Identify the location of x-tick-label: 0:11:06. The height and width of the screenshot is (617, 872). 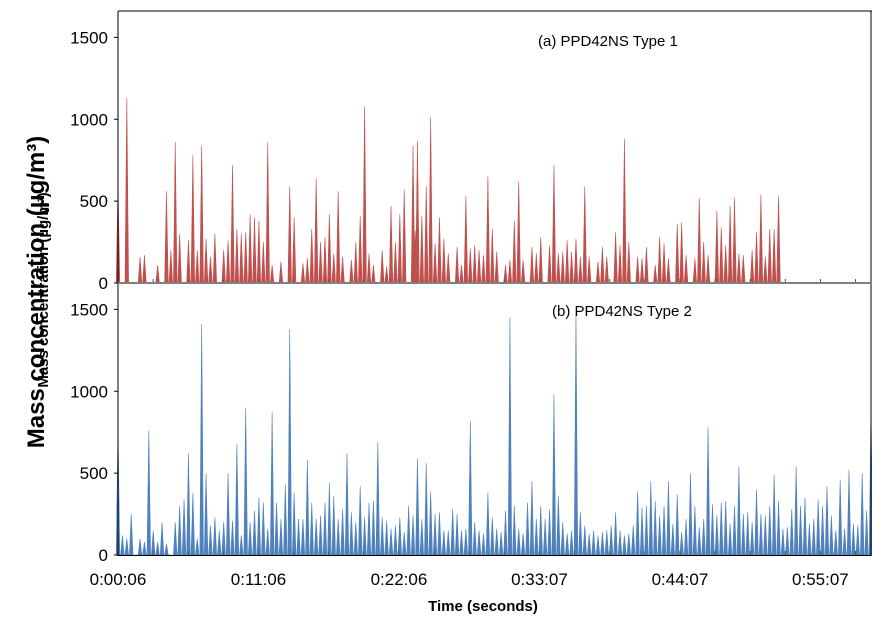
(258, 579).